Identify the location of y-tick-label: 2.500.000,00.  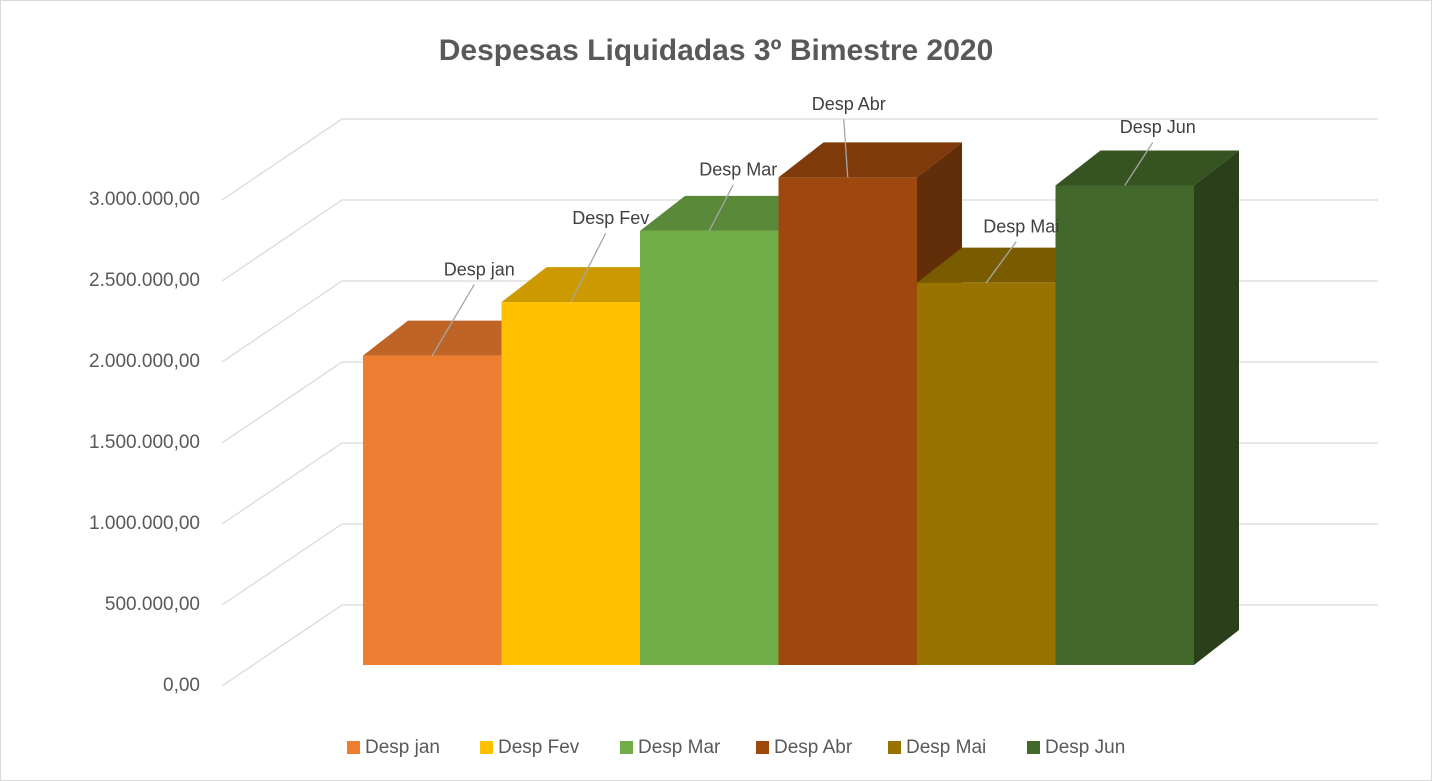
(144, 280).